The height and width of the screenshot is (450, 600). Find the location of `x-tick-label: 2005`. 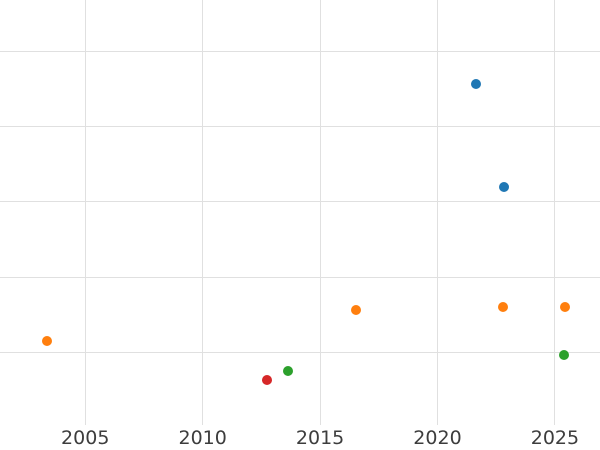

x-tick-label: 2005 is located at coordinates (85, 438).